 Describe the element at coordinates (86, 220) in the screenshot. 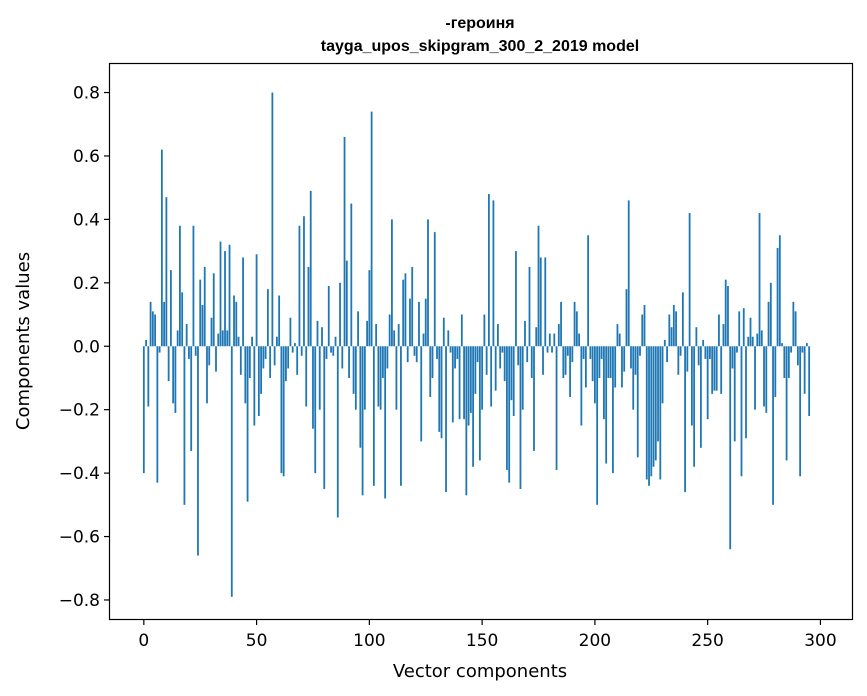

I see `y-tick-label: 0.4` at that location.